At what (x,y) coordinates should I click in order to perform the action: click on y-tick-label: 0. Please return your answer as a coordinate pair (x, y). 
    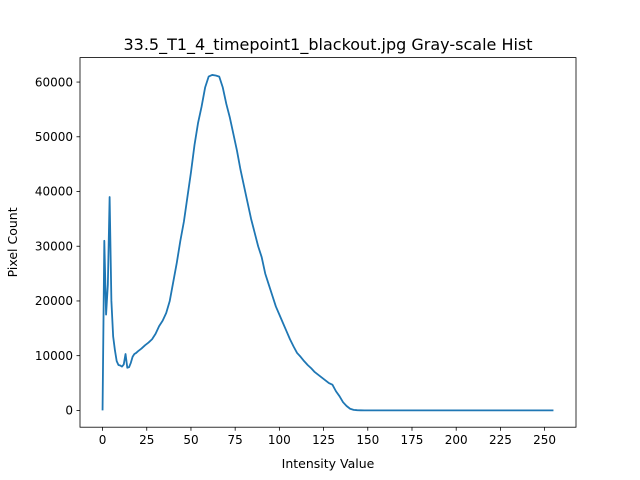
    Looking at the image, I should click on (69, 411).